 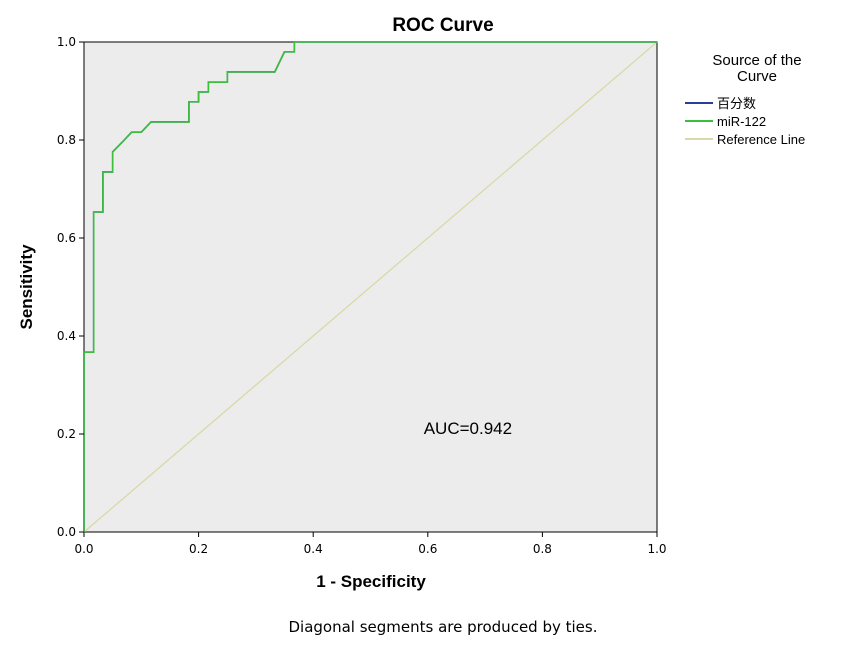 What do you see at coordinates (66, 336) in the screenshot?
I see `y-tick-label: 0.4` at bounding box center [66, 336].